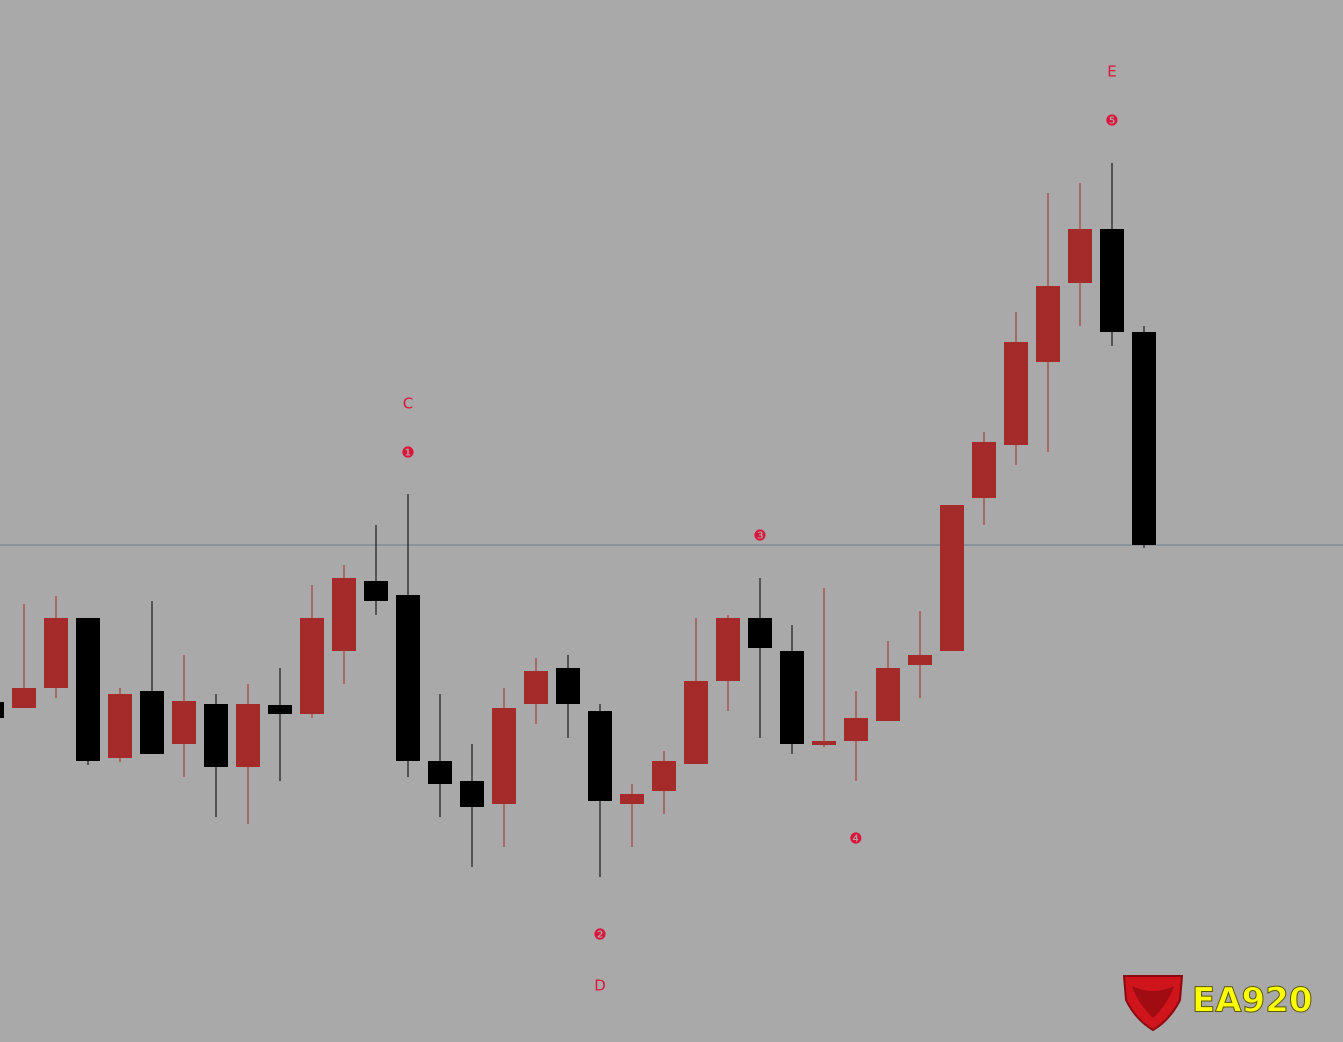 This screenshot has width=1343, height=1042. Describe the element at coordinates (407, 453) in the screenshot. I see `annotation: ❶` at that location.